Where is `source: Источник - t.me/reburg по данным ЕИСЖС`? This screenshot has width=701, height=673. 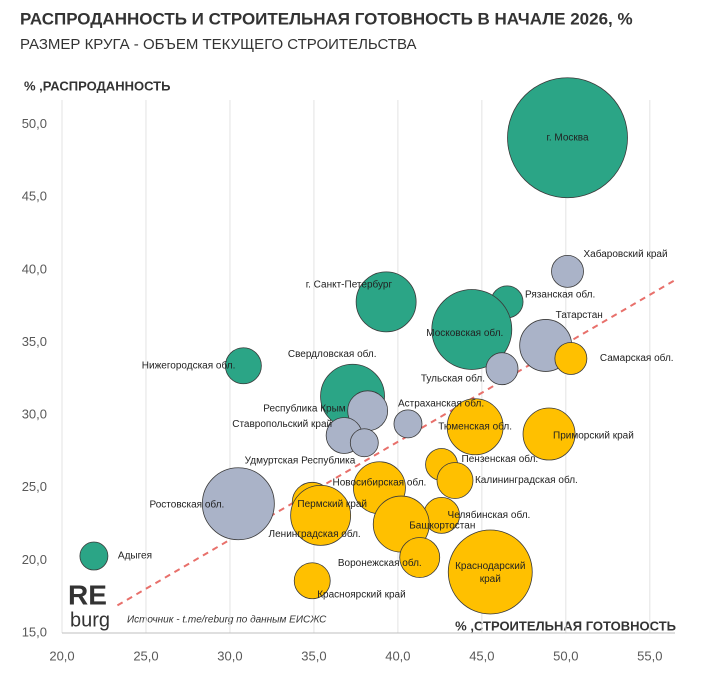 source: Источник - t.me/reburg по данным ЕИСЖС is located at coordinates (227, 620).